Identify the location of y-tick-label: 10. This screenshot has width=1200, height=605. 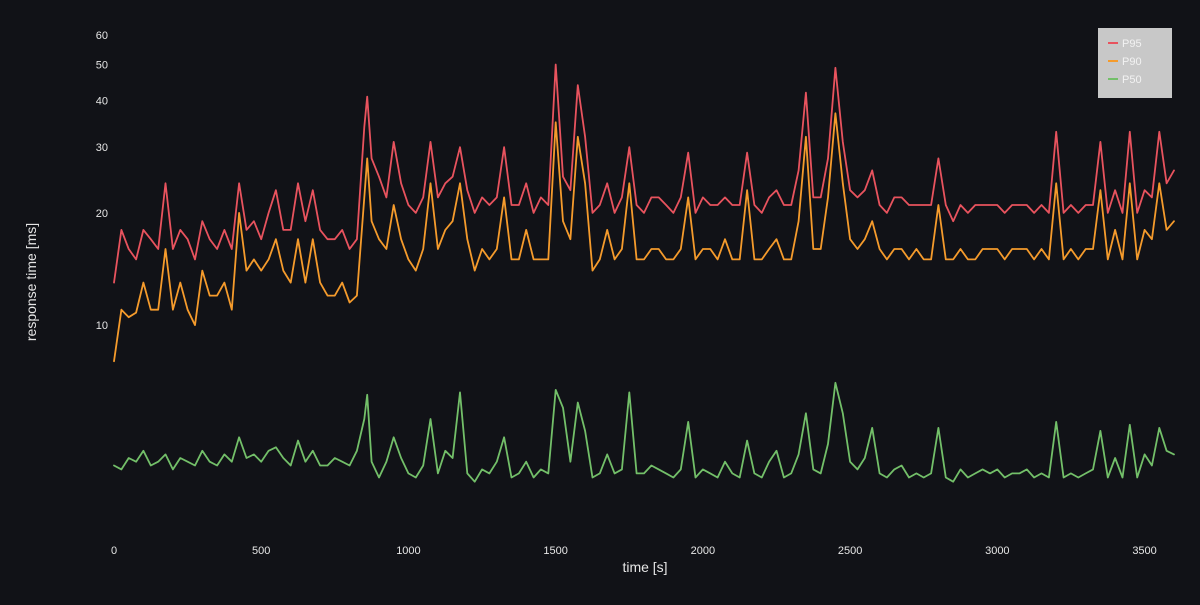
(102, 326).